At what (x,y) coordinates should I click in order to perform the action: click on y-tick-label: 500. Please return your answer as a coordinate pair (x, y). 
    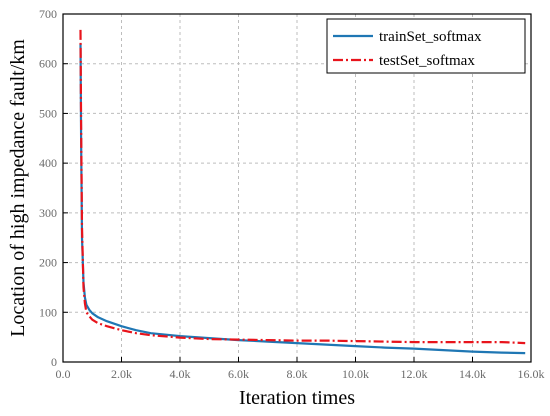
    Looking at the image, I should click on (48, 113).